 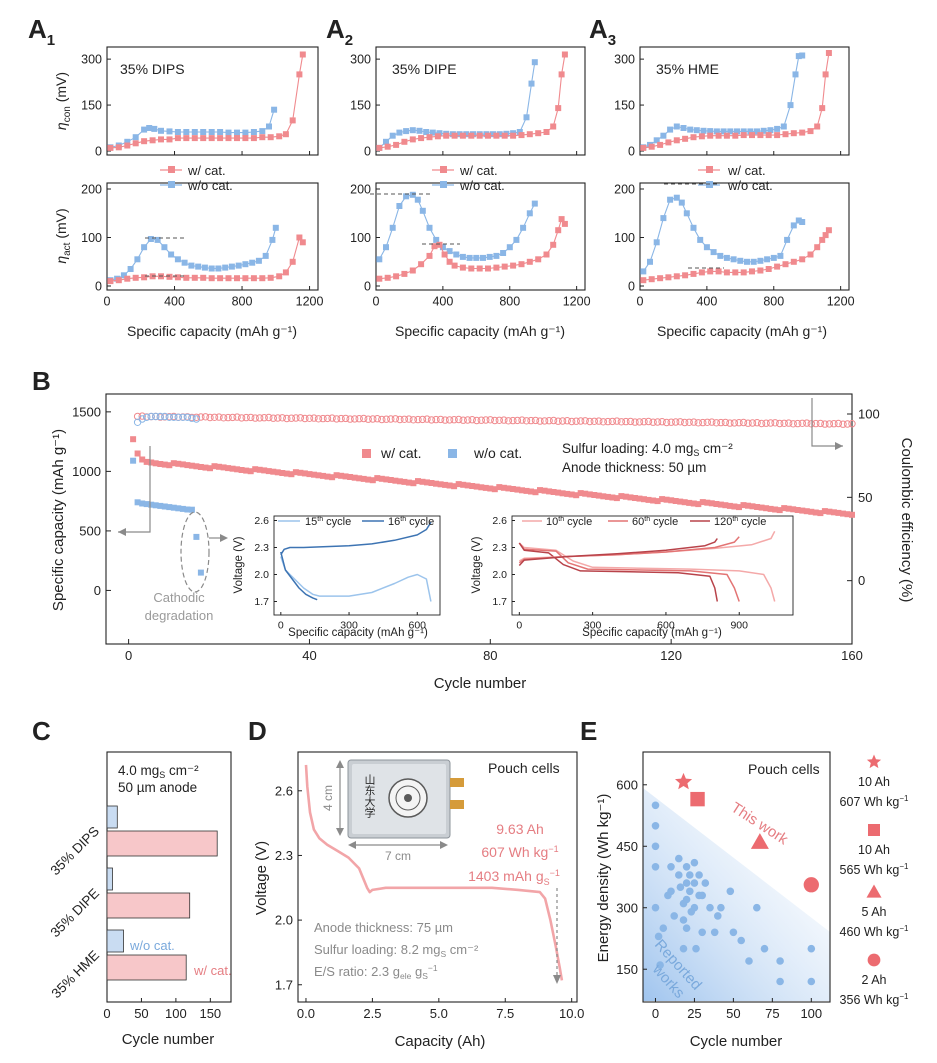 What do you see at coordinates (141, 1013) in the screenshot?
I see `c-x-tick-label: 50` at bounding box center [141, 1013].